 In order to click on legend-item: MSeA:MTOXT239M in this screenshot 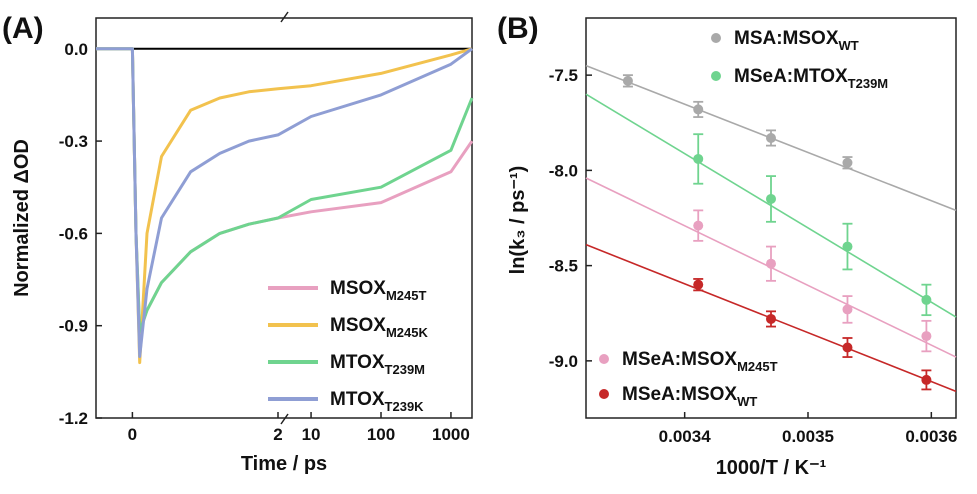, I will do `click(799, 78)`.